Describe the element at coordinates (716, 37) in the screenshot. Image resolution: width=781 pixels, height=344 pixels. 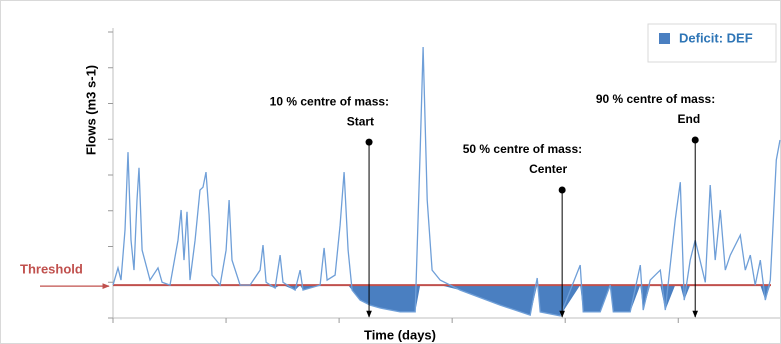
I see `legend-label: Deficit: DEF` at that location.